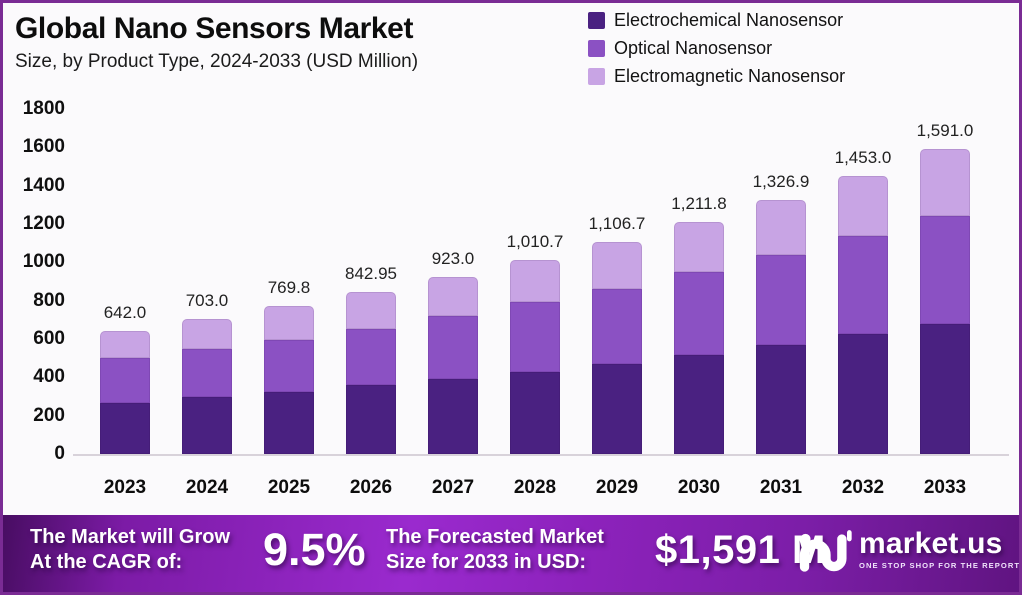  Describe the element at coordinates (740, 550) in the screenshot. I see `forecast-value: $1,591 M` at that location.